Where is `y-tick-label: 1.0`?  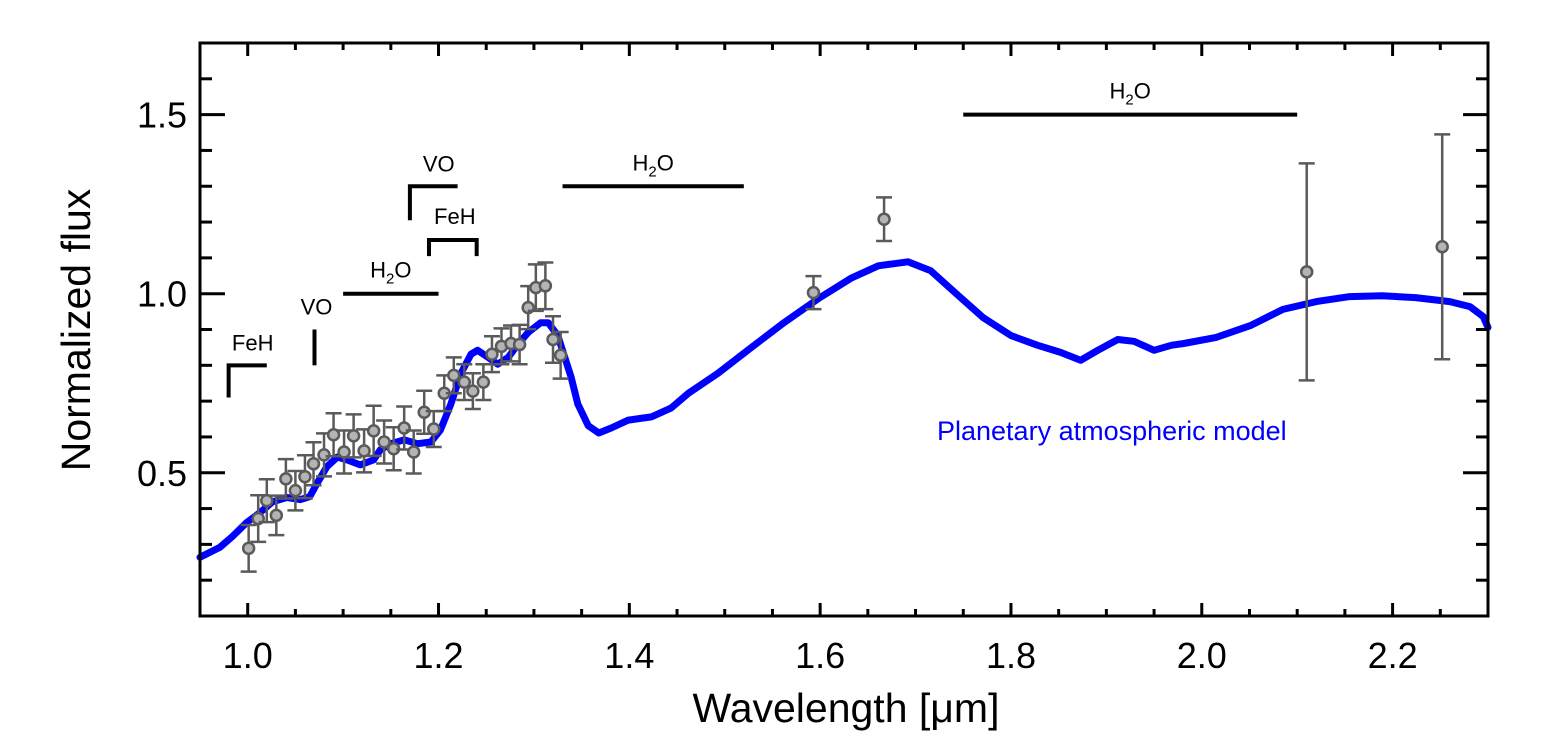 y-tick-label: 1.0 is located at coordinates (162, 294).